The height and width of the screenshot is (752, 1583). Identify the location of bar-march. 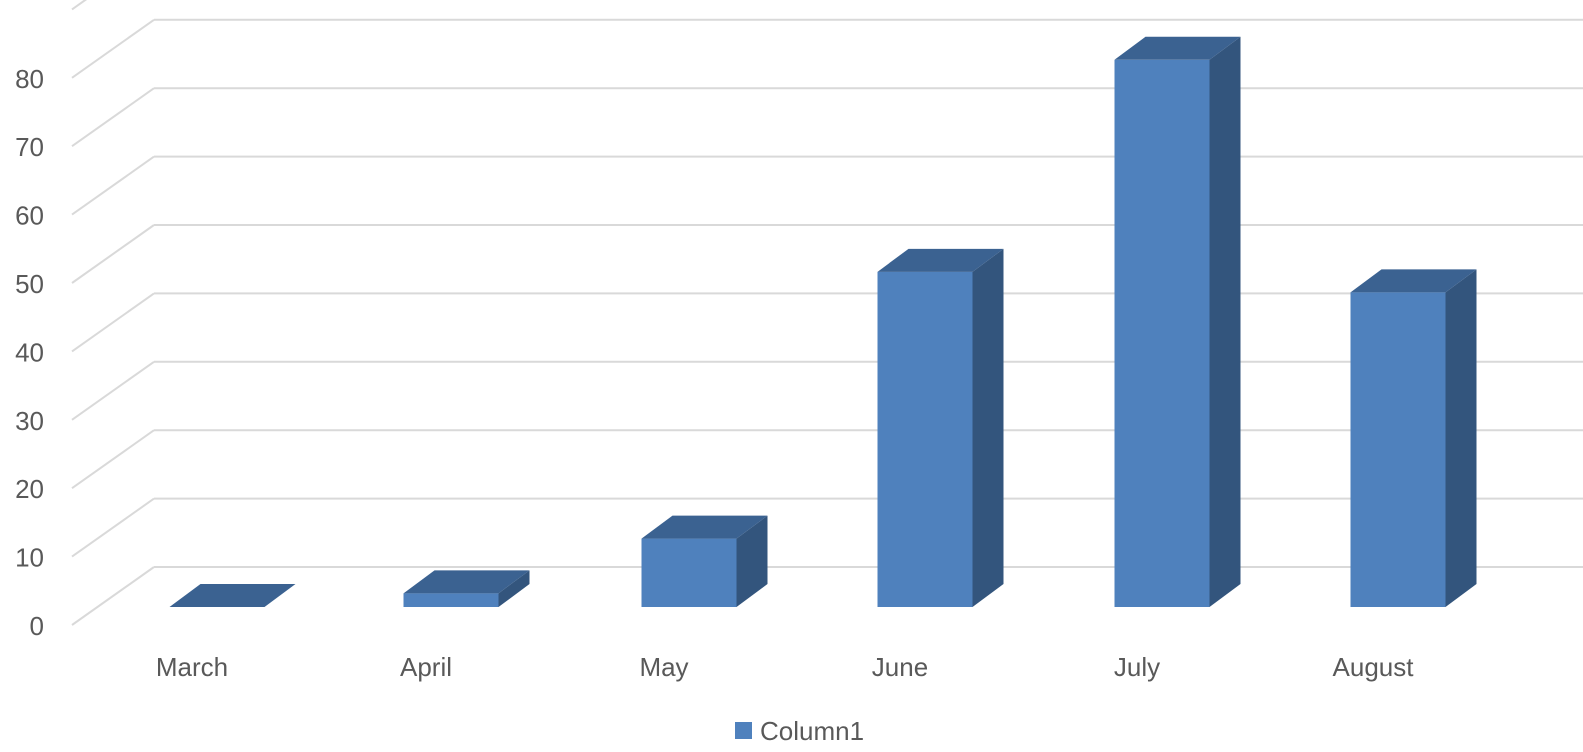
(232, 595).